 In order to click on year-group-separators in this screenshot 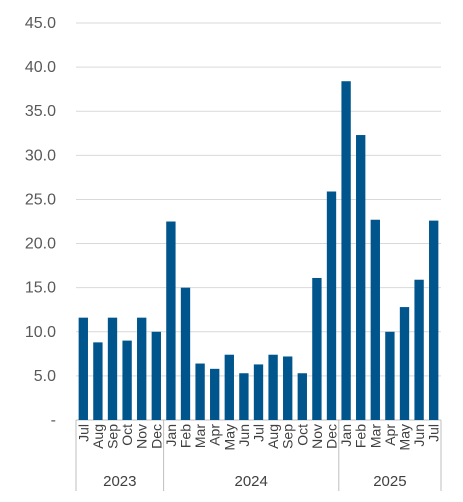, I will do `click(258, 455)`.